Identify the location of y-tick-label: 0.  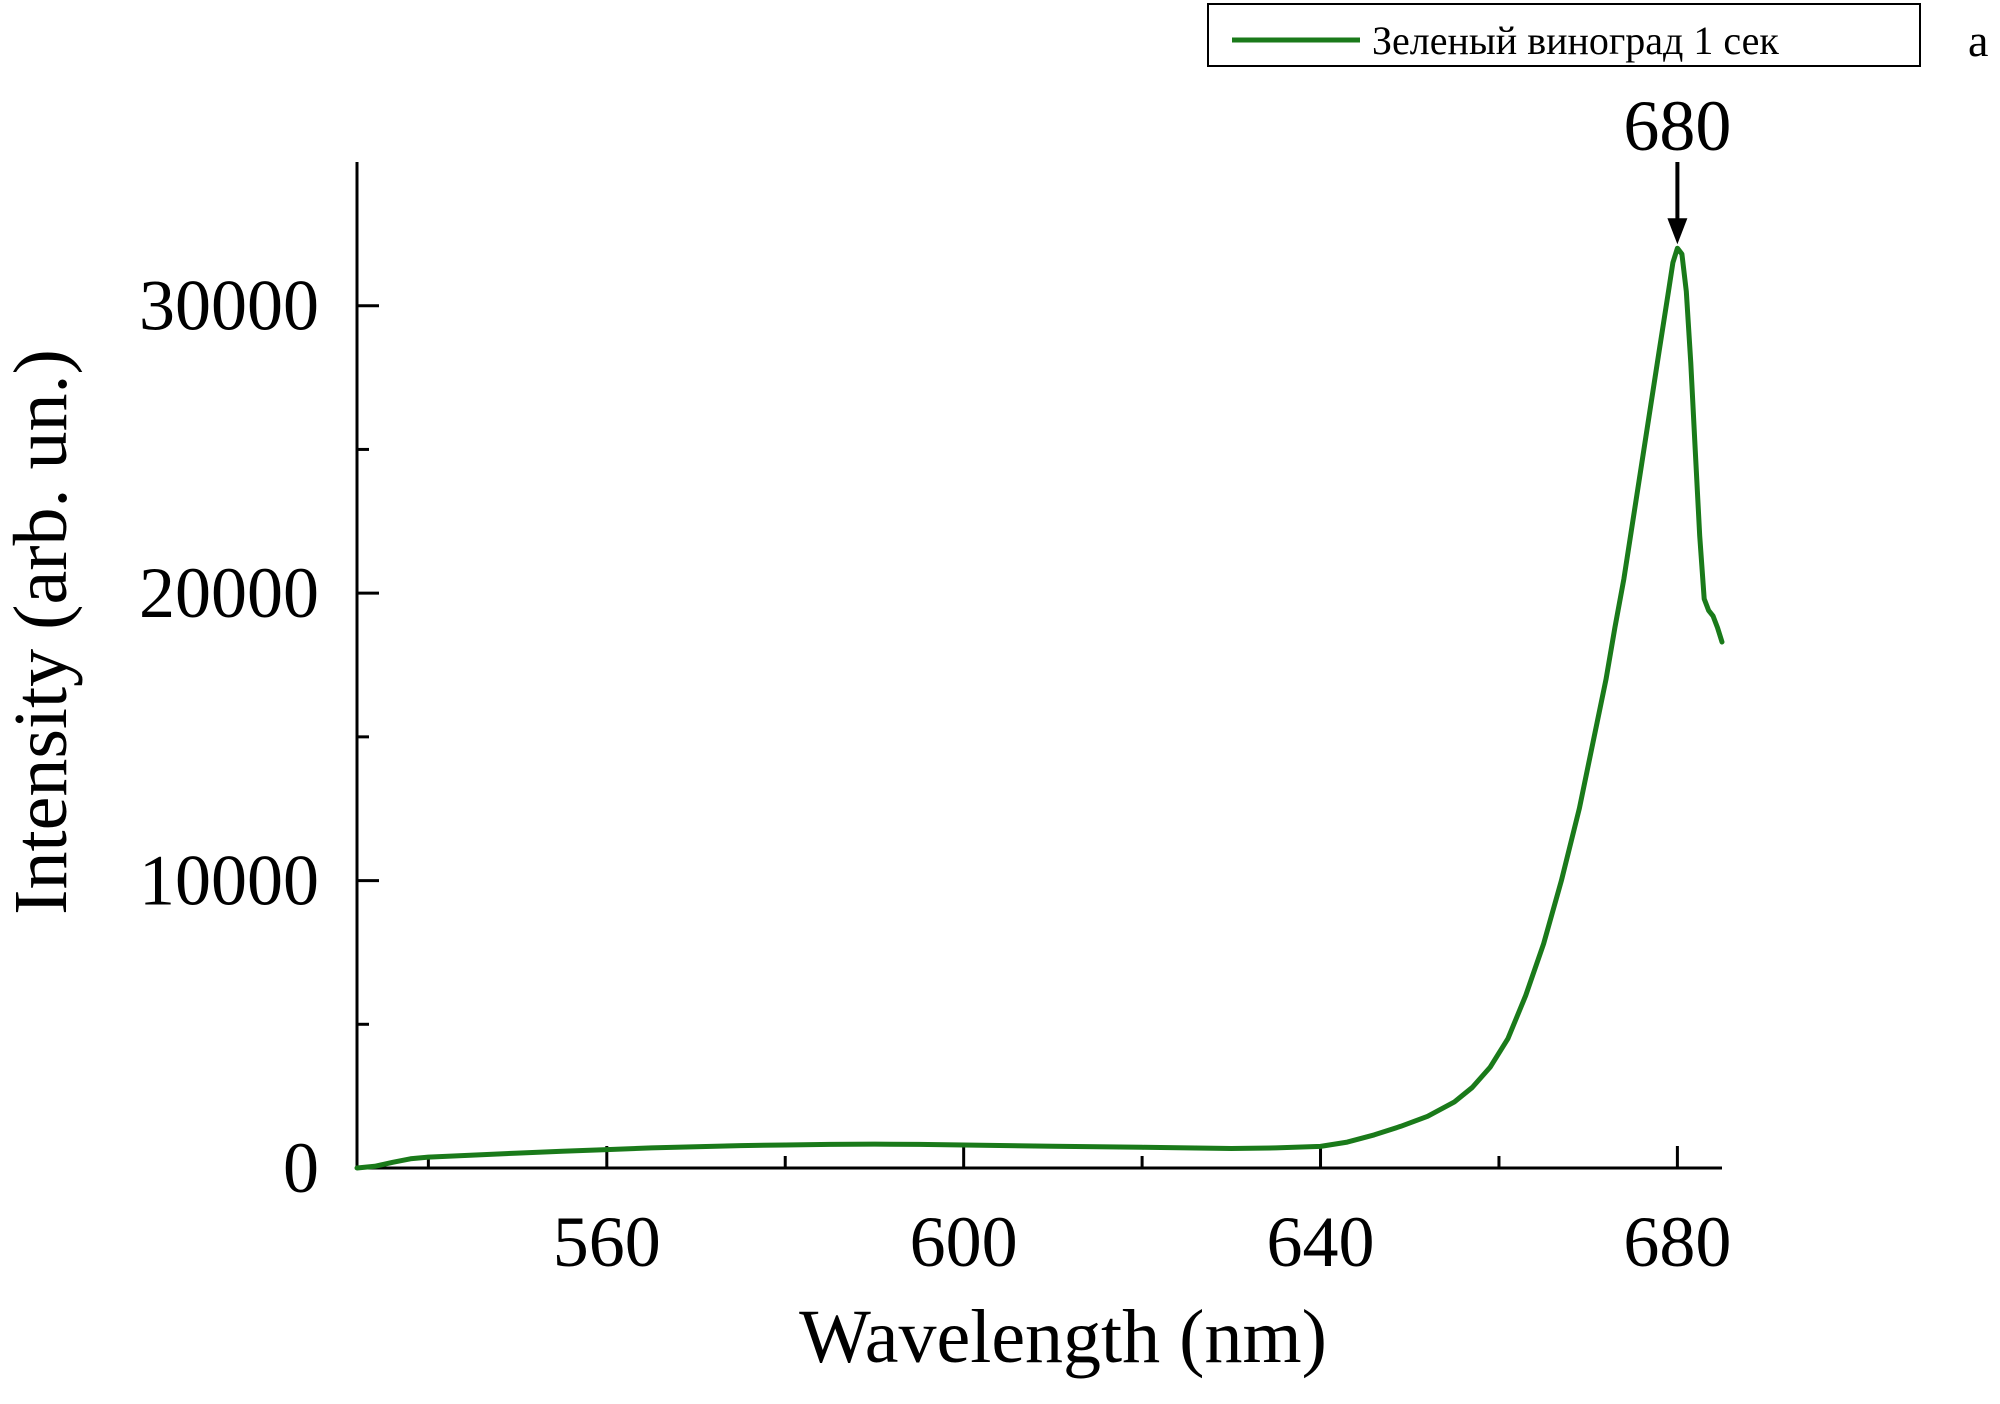
(301, 1168).